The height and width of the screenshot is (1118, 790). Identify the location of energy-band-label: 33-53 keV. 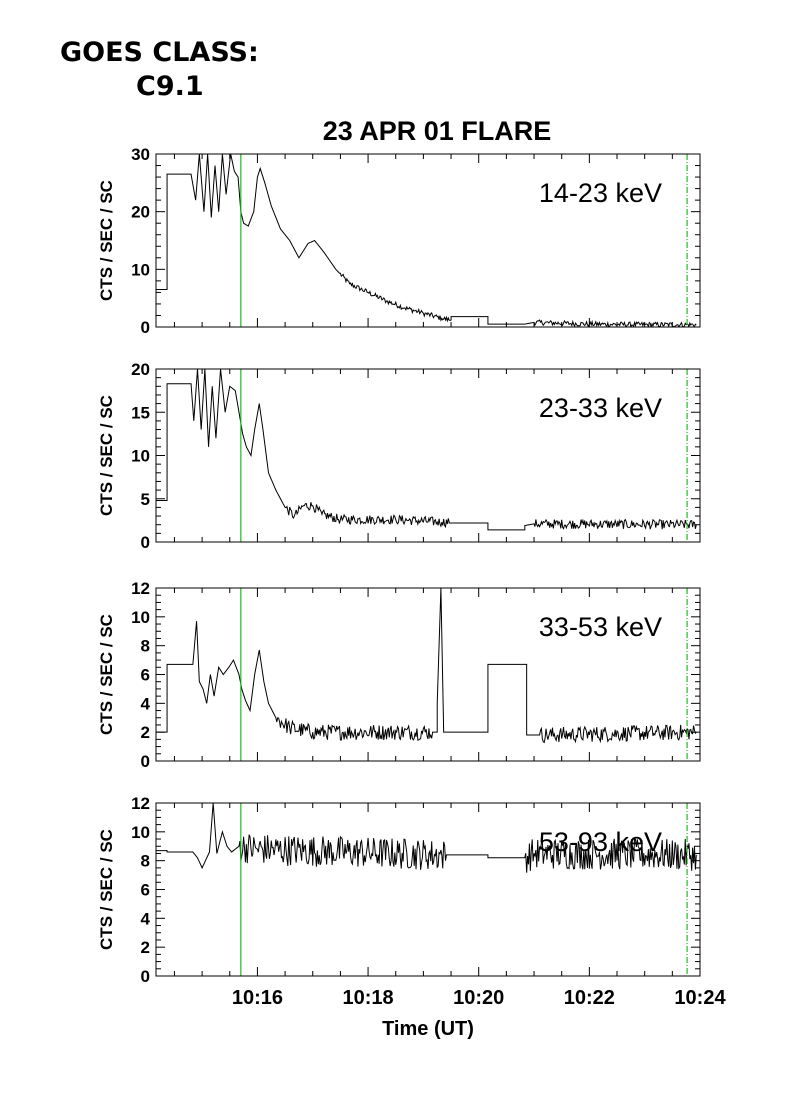
(600, 627).